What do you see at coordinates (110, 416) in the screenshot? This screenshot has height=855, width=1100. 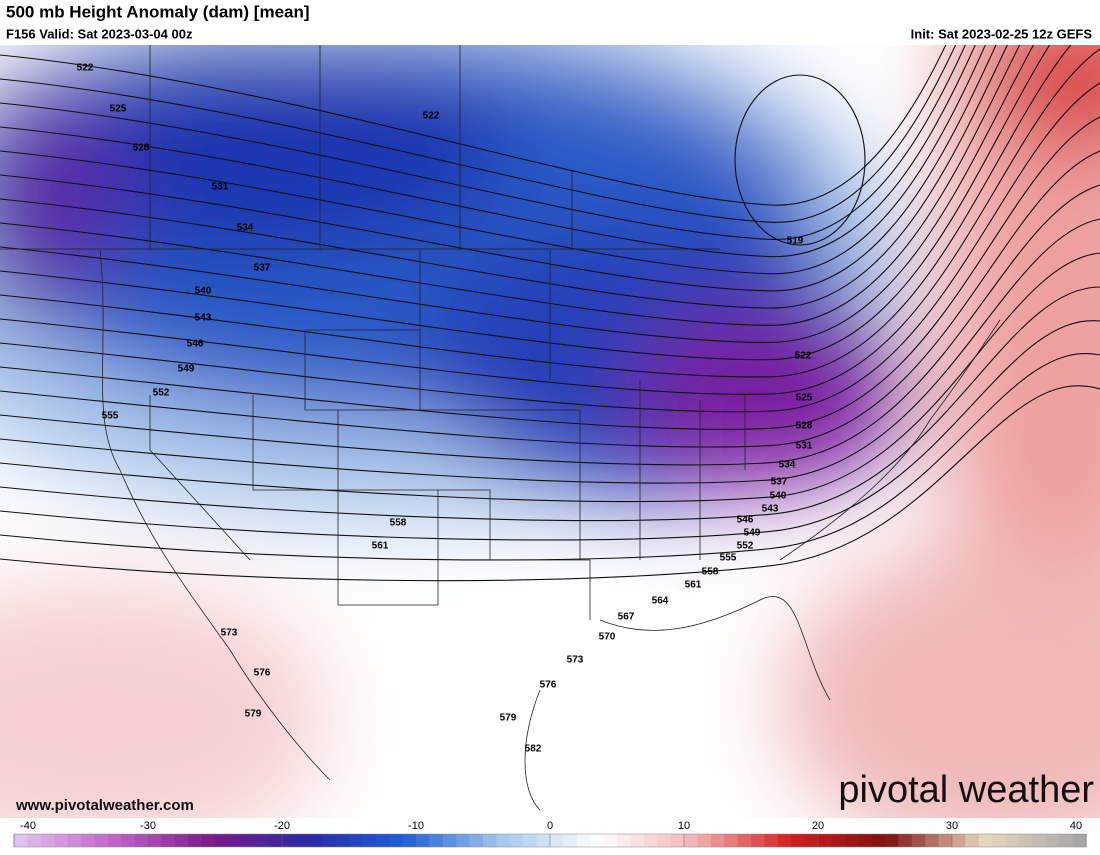 I see `contour-label: 555` at bounding box center [110, 416].